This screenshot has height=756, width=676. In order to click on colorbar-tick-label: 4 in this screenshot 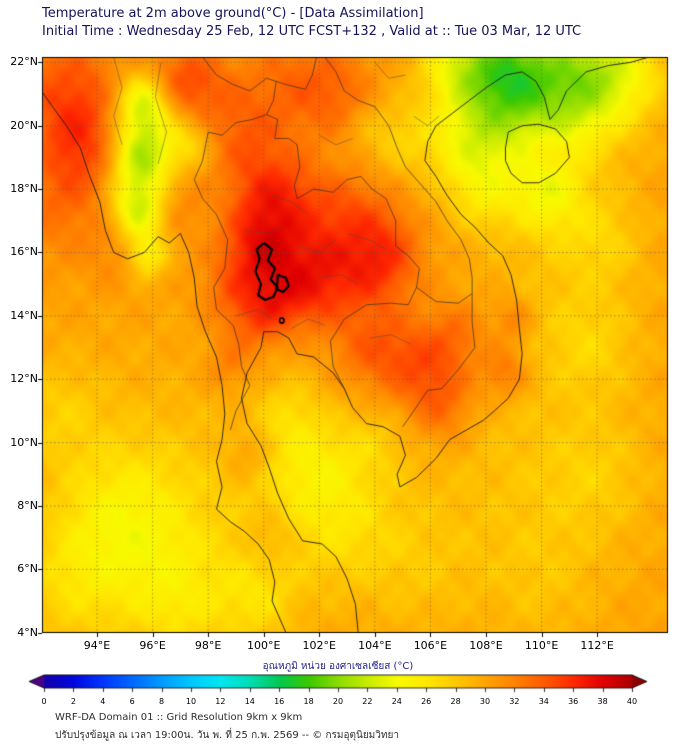, I will do `click(103, 701)`.